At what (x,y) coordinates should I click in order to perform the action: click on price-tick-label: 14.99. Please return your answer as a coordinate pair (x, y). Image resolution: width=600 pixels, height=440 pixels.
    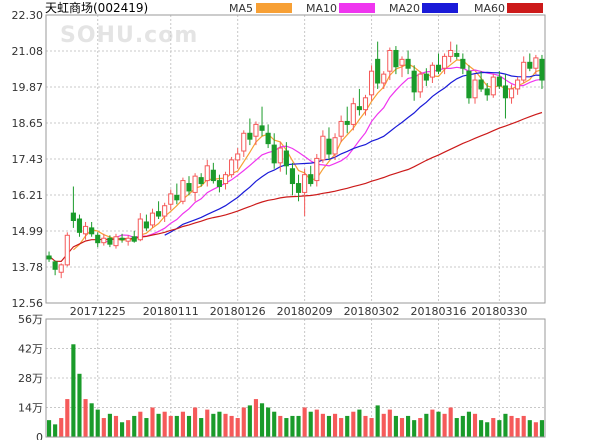
    Looking at the image, I should click on (28, 231).